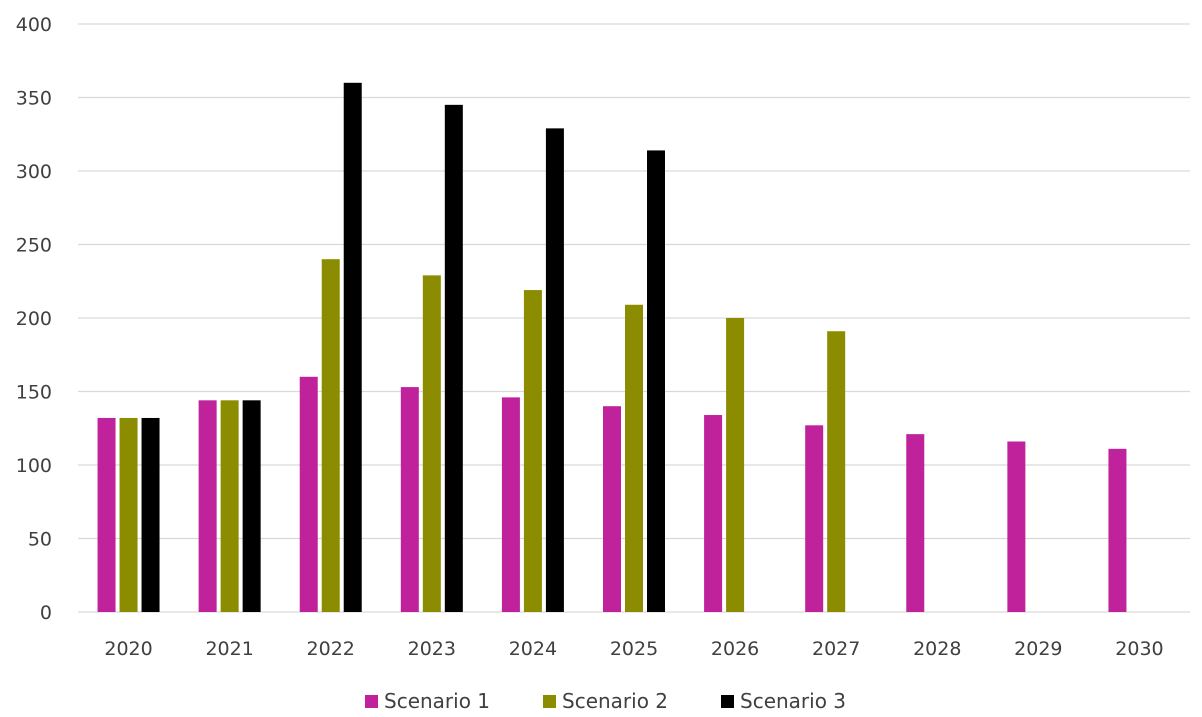  I want to click on y-tick-label: 400, so click(34, 25).